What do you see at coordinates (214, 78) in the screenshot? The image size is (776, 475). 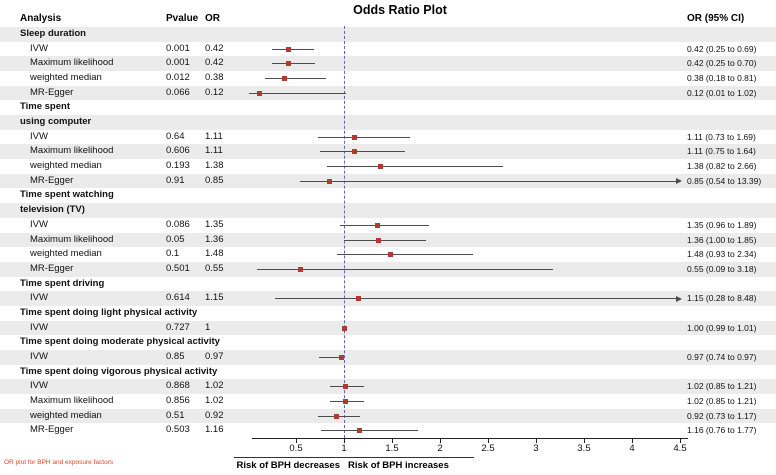 I see `or-value: 0.38` at bounding box center [214, 78].